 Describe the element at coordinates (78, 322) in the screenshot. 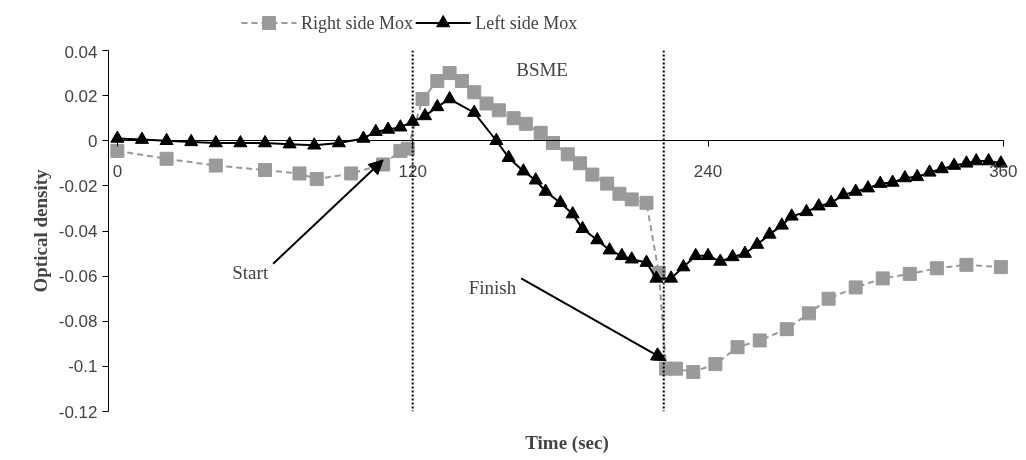

I see `y-tick-label: -0.08` at that location.